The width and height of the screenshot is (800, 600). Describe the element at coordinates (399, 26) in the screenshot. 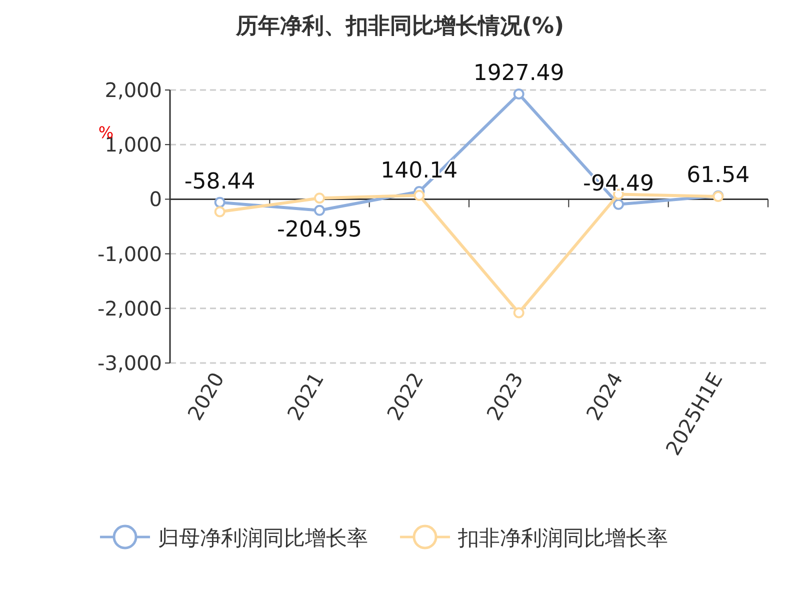

I see `chart-title: 历年净利、扣非同比增长情况(%)` at that location.